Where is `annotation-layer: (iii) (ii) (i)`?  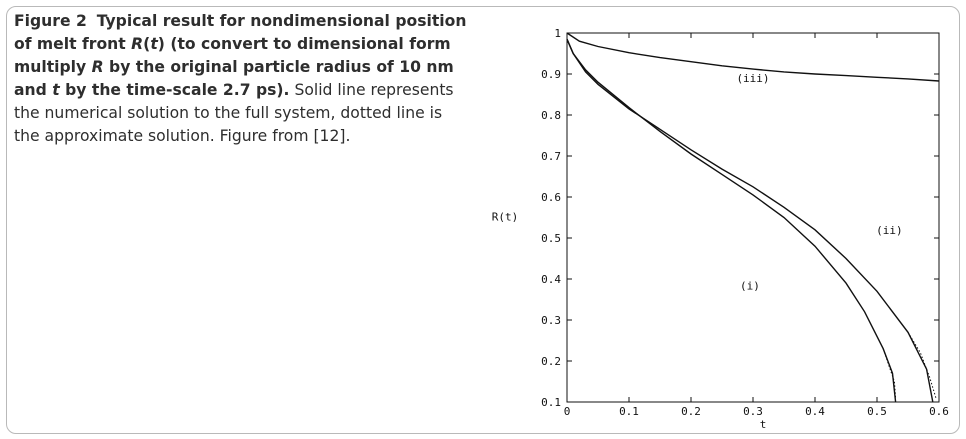
annotation-layer: (iii) (ii) (i) is located at coordinates (819, 182).